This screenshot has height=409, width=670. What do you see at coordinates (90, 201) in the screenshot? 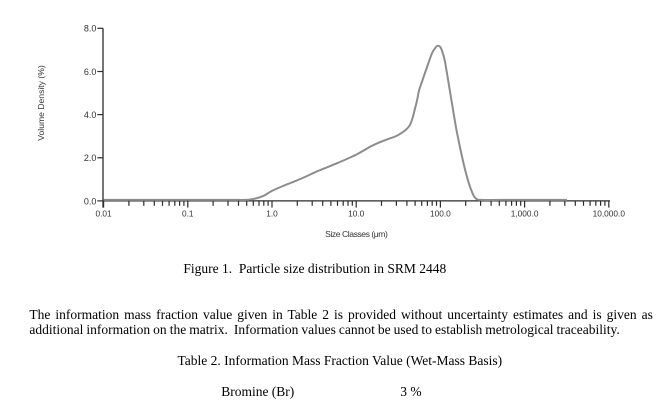
I see `svg-text: 0.0` at bounding box center [90, 201].